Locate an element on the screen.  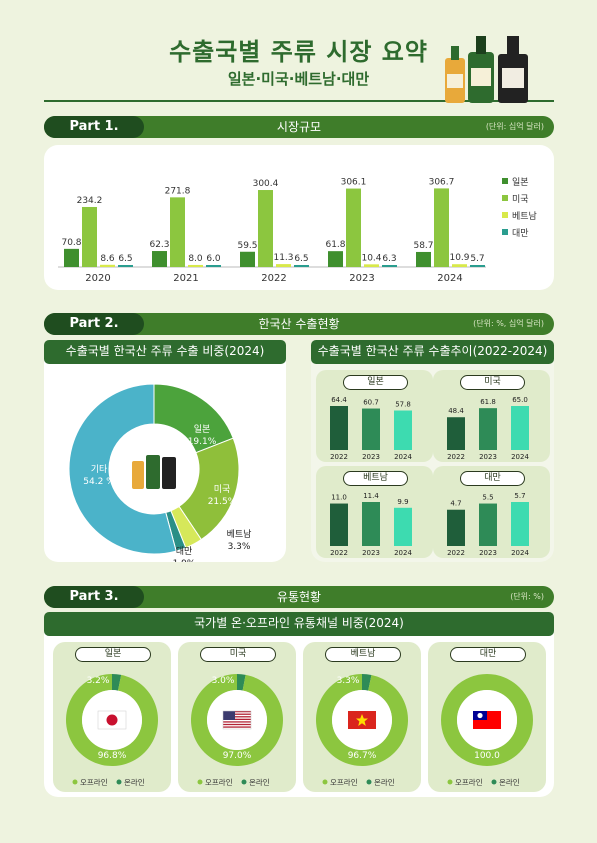
trend-bar-value: 9.9 is located at coordinates (402, 502).